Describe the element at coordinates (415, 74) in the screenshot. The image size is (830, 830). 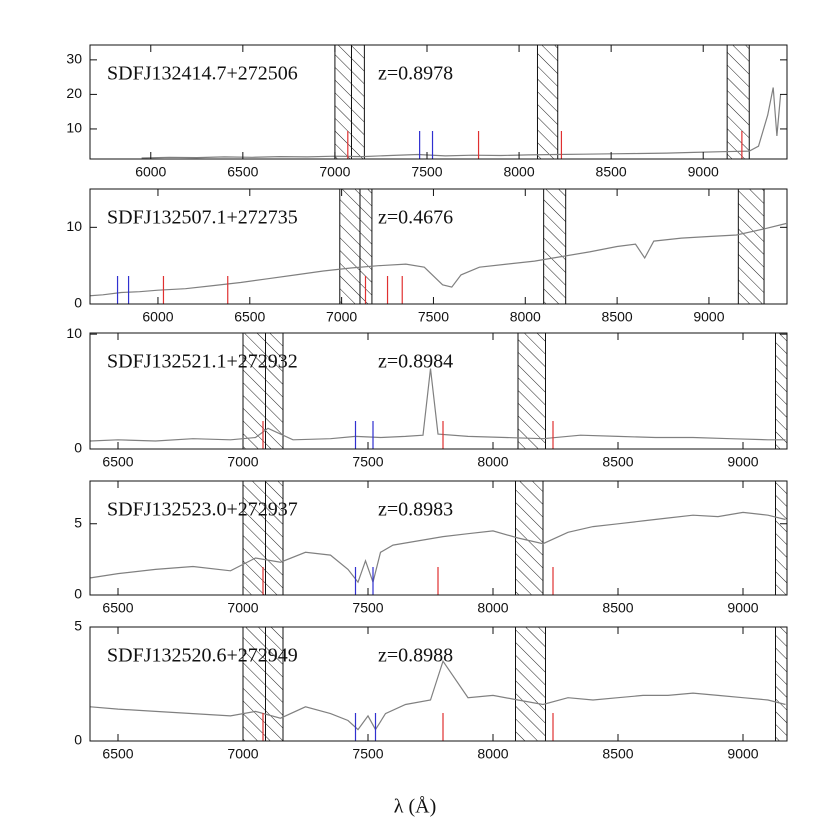
I see `redshift: z=0.8978` at that location.